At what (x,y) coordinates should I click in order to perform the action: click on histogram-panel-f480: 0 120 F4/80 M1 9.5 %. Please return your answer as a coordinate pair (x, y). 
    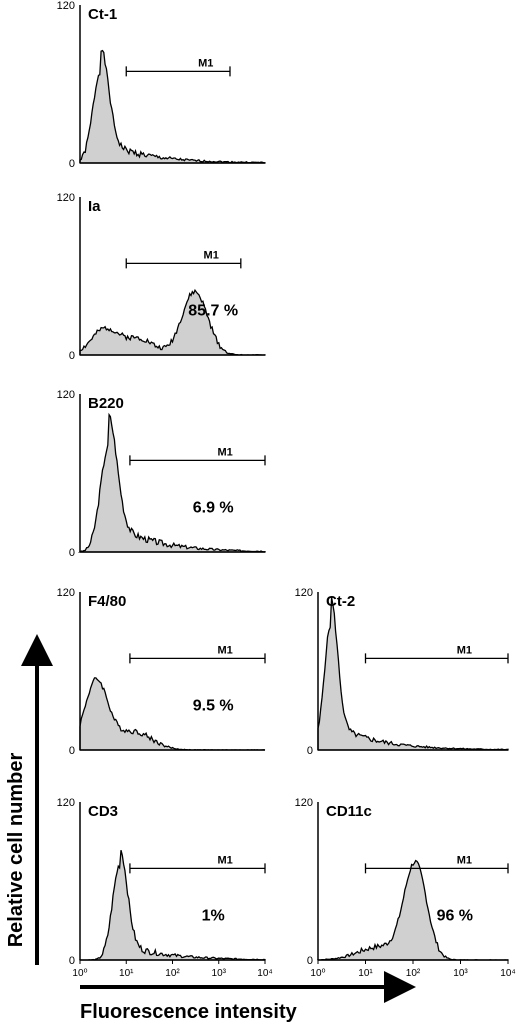
    Looking at the image, I should click on (161, 672).